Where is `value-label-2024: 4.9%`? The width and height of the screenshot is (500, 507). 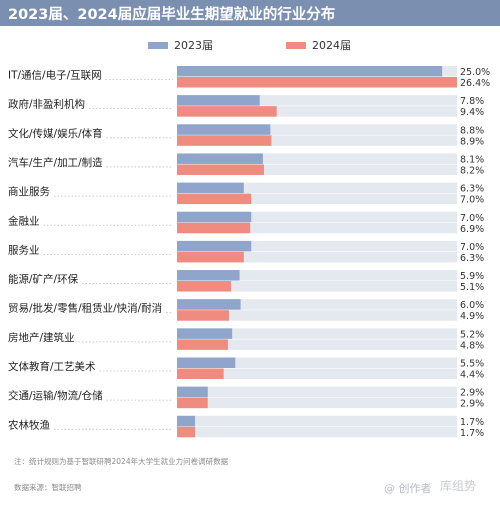
value-label-2024: 4.9% is located at coordinates (472, 316).